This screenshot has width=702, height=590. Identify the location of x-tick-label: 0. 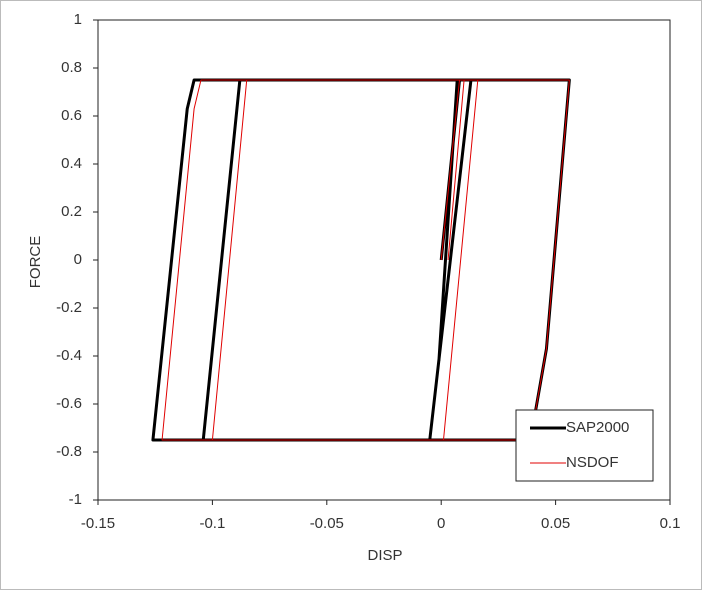
(441, 523).